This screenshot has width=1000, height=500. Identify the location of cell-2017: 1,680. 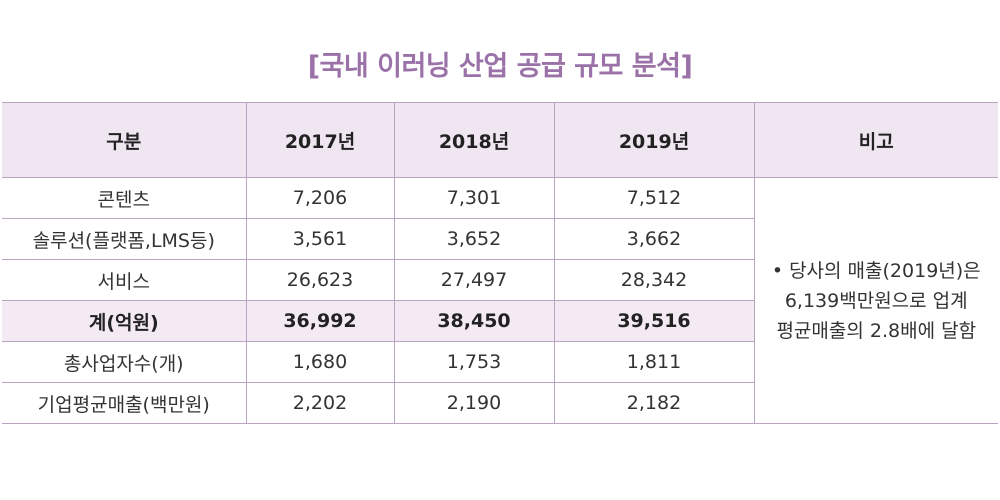
(320, 362).